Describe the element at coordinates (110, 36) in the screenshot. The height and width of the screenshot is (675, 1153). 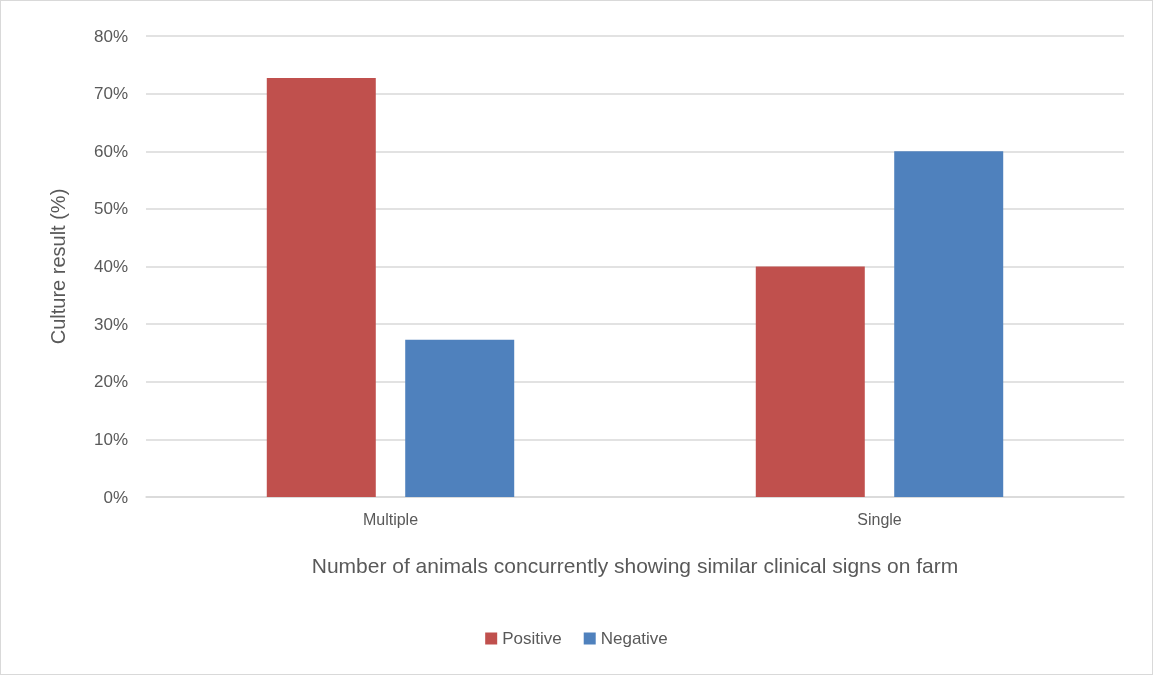
I see `y-tick-label: 80%` at that location.